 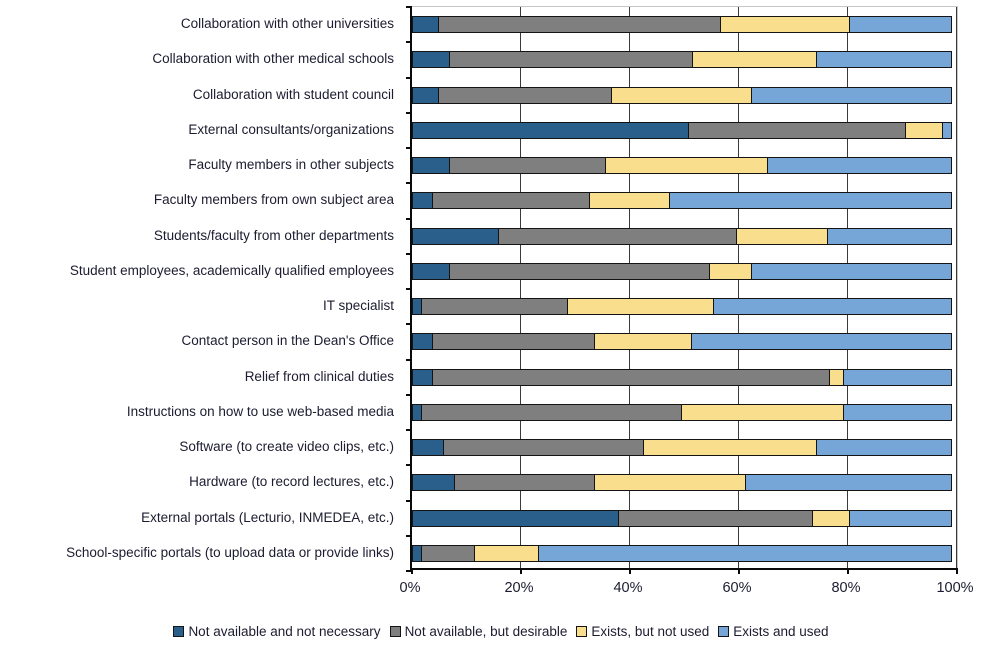 What do you see at coordinates (519, 588) in the screenshot?
I see `x-axis-label: 20%` at bounding box center [519, 588].